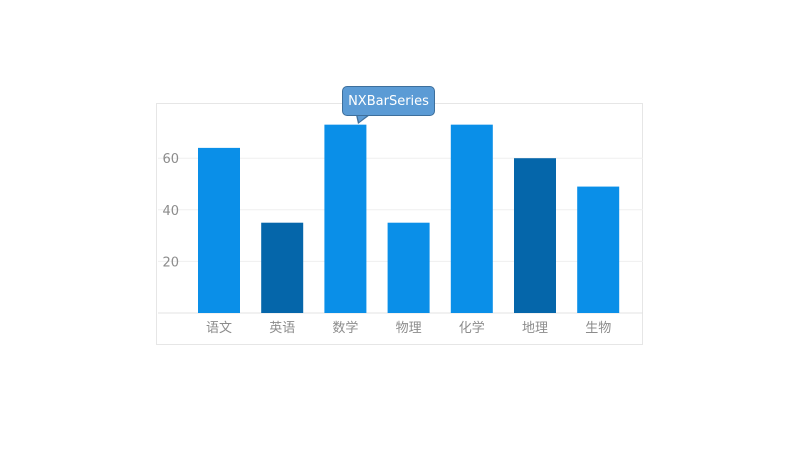  Describe the element at coordinates (535, 328) in the screenshot. I see `x-tick-label: 地理` at that location.